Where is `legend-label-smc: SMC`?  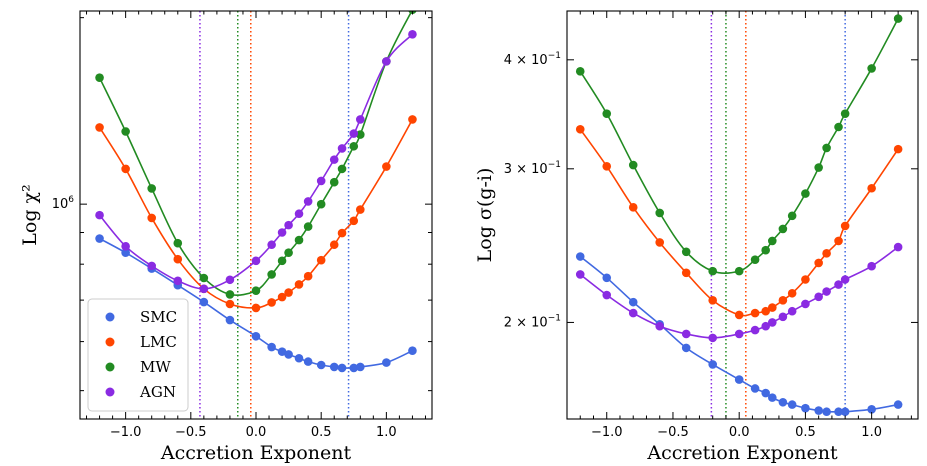
legend-label-smc: SMC is located at coordinates (158, 317).